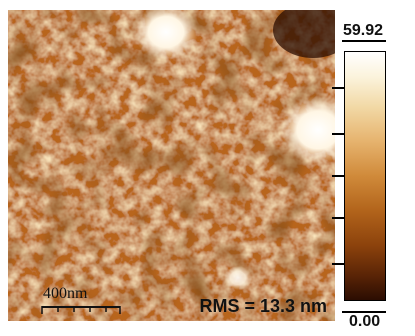 This screenshot has height=336, width=415. Describe the element at coordinates (365, 176) in the screenshot. I see `colorbar-gradient` at that location.